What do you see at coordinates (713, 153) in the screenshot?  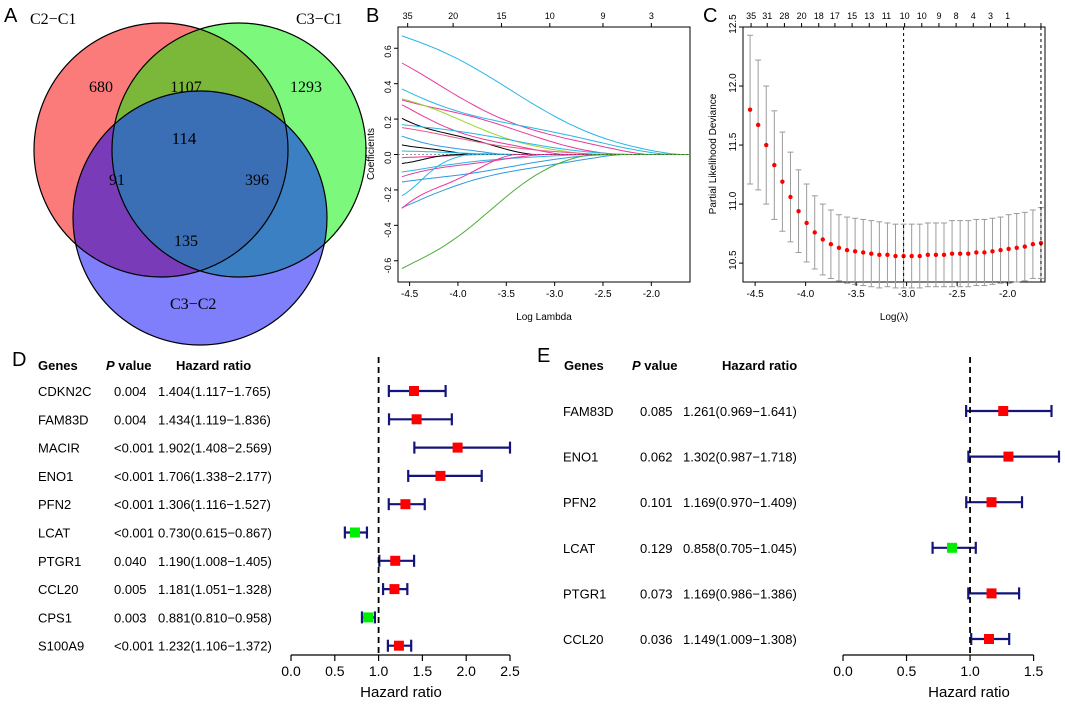 I see `y-axis-label: Partial Likelihood Deviance` at bounding box center [713, 153].